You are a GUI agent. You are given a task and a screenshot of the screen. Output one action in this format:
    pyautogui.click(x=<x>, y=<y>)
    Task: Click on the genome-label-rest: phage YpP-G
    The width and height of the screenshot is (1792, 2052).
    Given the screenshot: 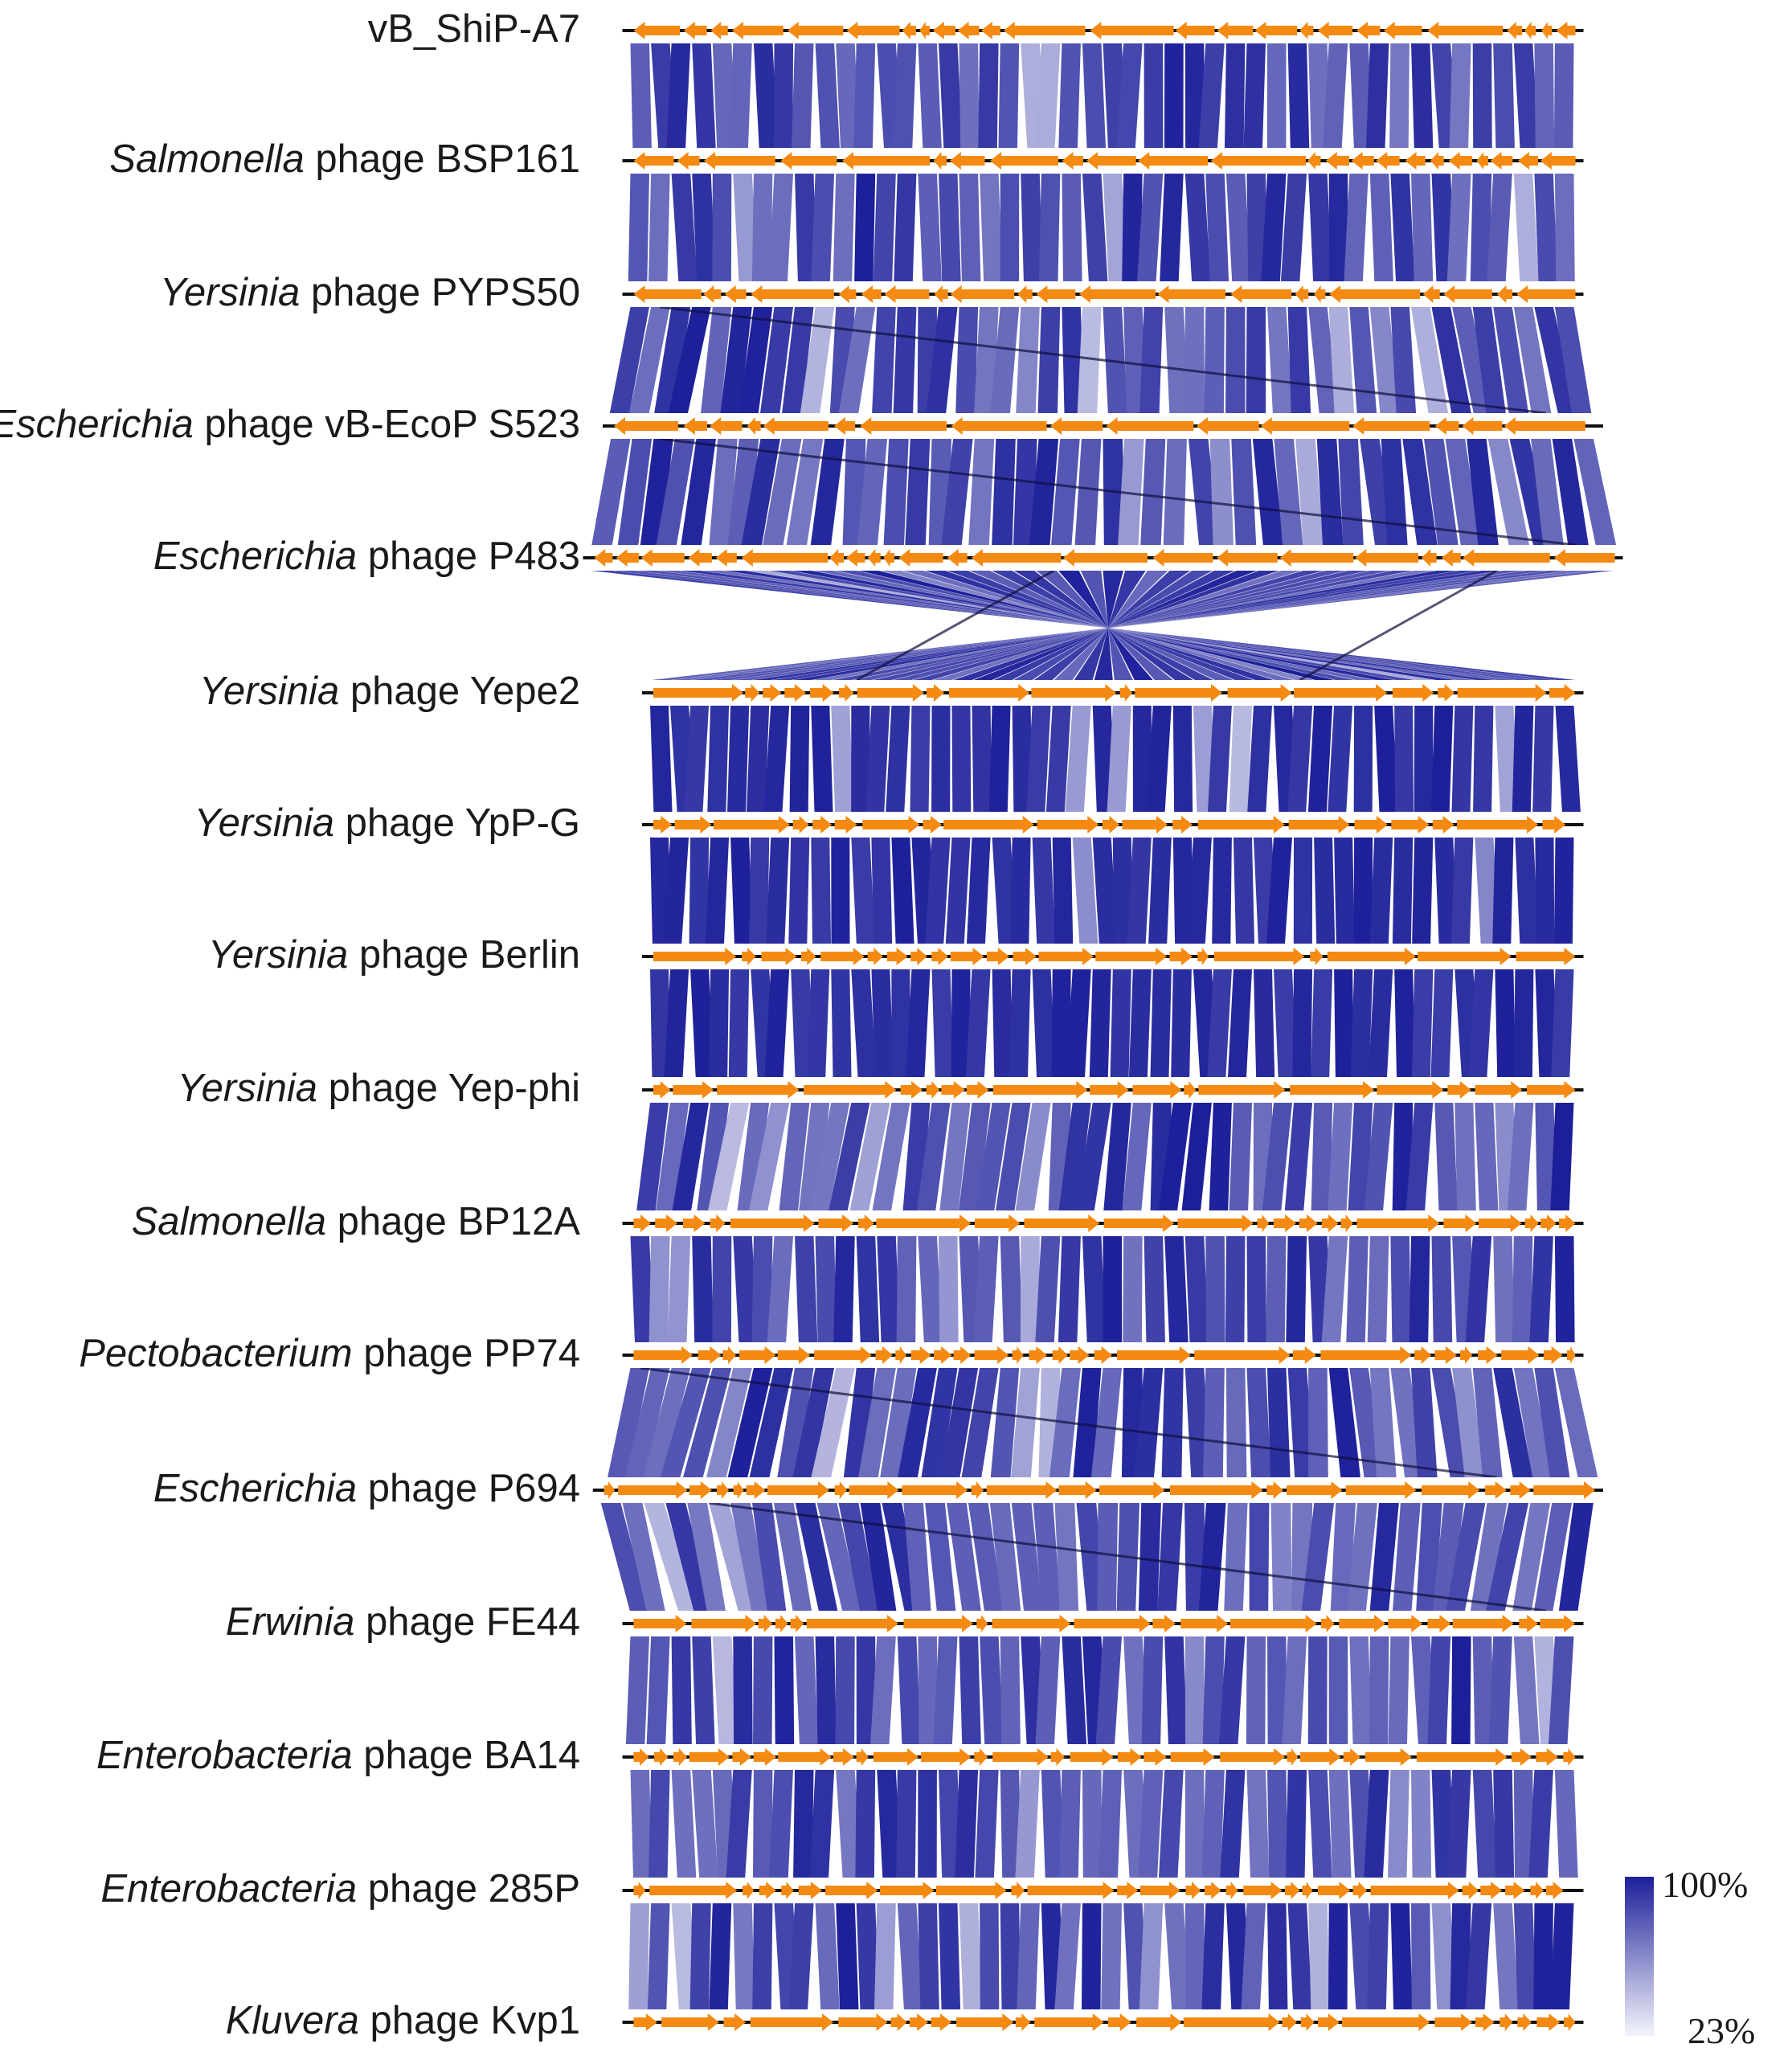 What is the action you would take?
    pyautogui.click(x=456, y=823)
    